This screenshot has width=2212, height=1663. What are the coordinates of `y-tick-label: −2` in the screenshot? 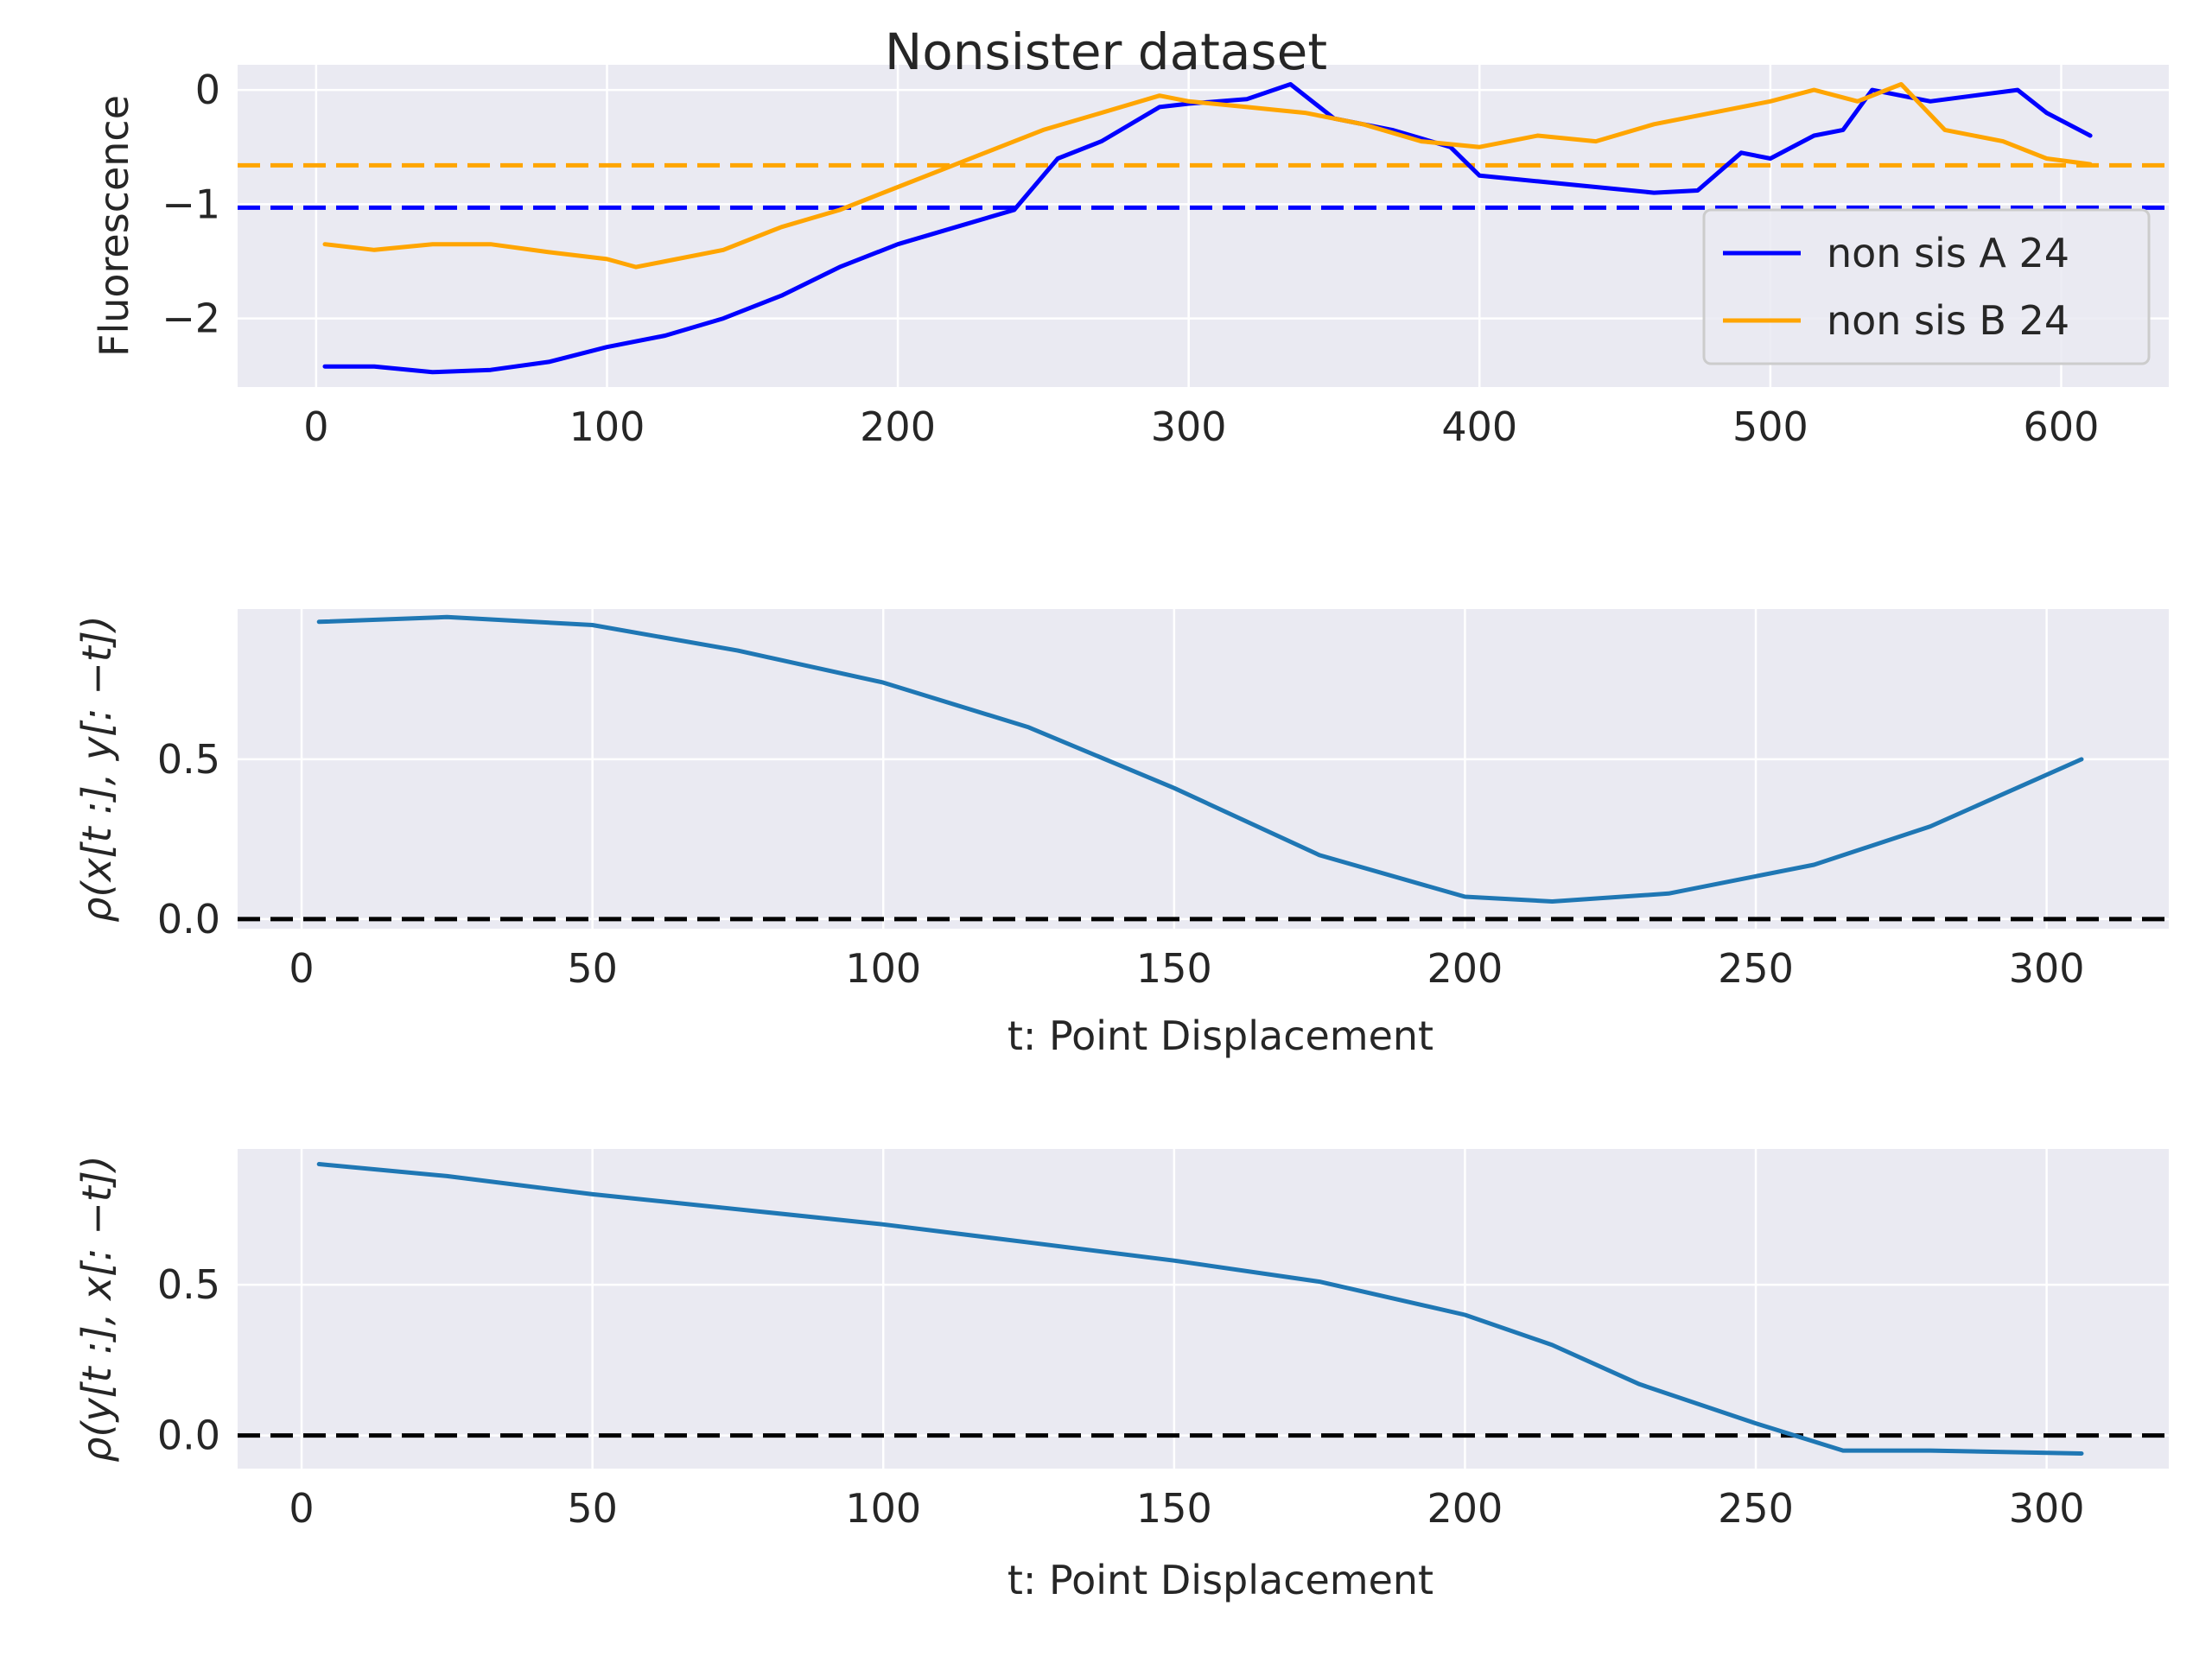 It's located at (191, 319).